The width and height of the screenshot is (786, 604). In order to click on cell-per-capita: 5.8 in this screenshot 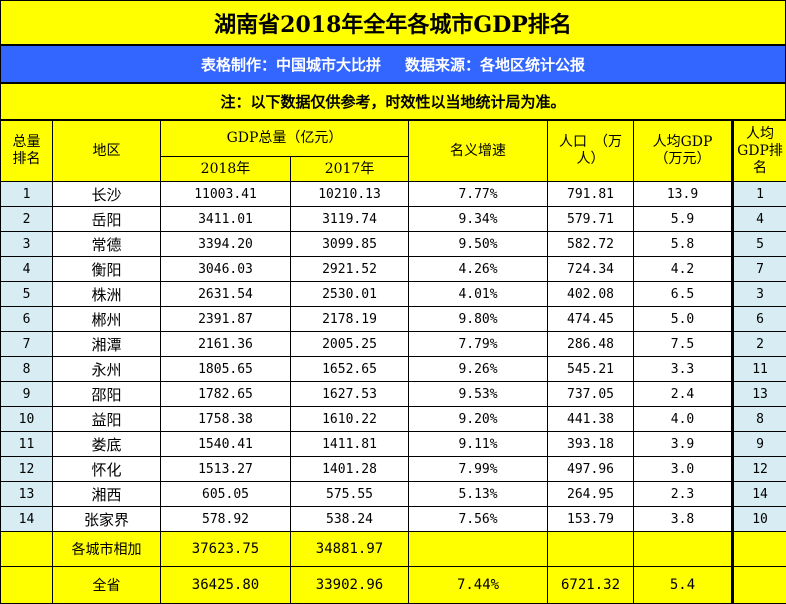, I will do `click(683, 244)`.